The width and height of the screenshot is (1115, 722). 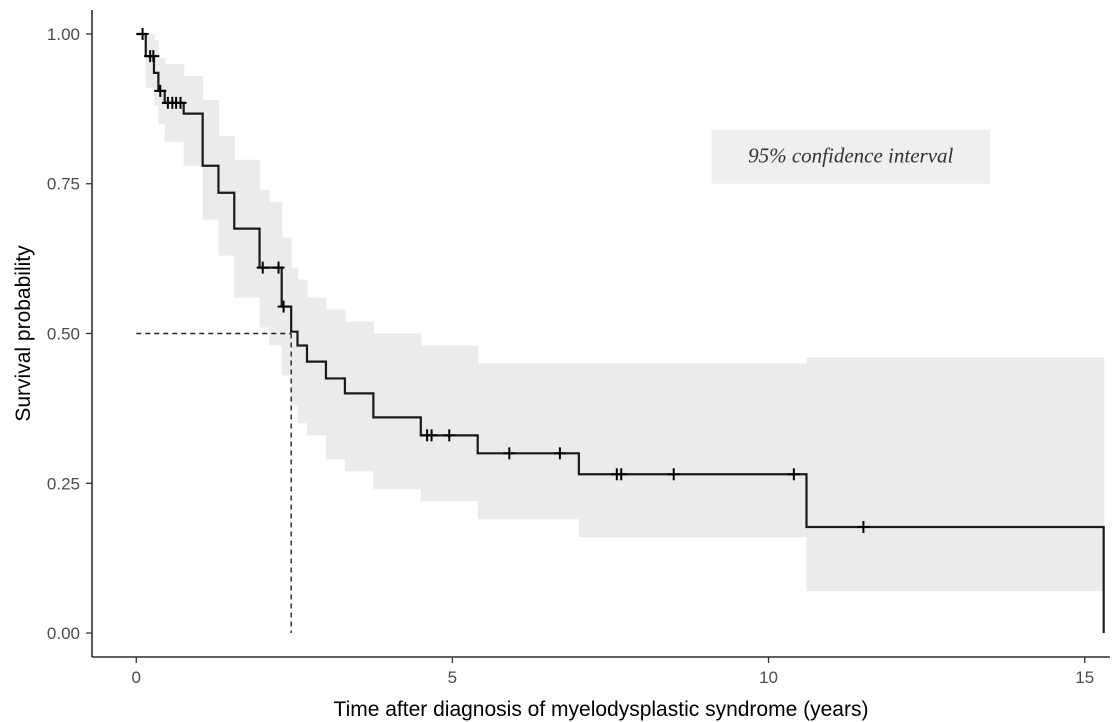 I want to click on y-tick-label: 0.00, so click(x=63, y=633).